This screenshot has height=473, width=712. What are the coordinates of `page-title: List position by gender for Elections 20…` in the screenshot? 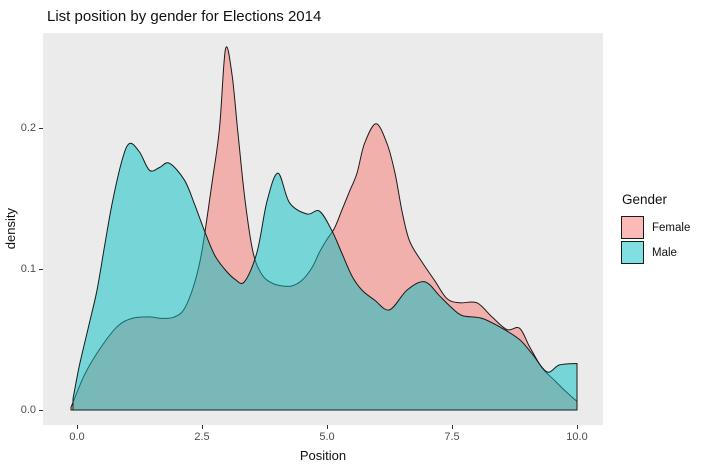 It's located at (184, 16).